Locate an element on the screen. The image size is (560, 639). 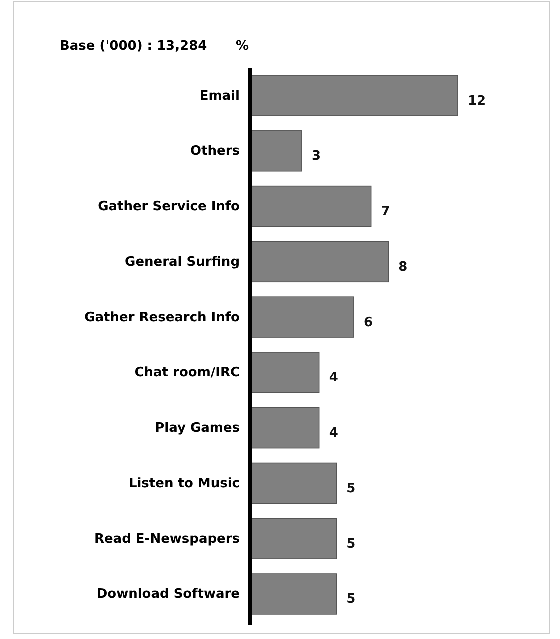
y-tick-label: General Surfing is located at coordinates (182, 262).